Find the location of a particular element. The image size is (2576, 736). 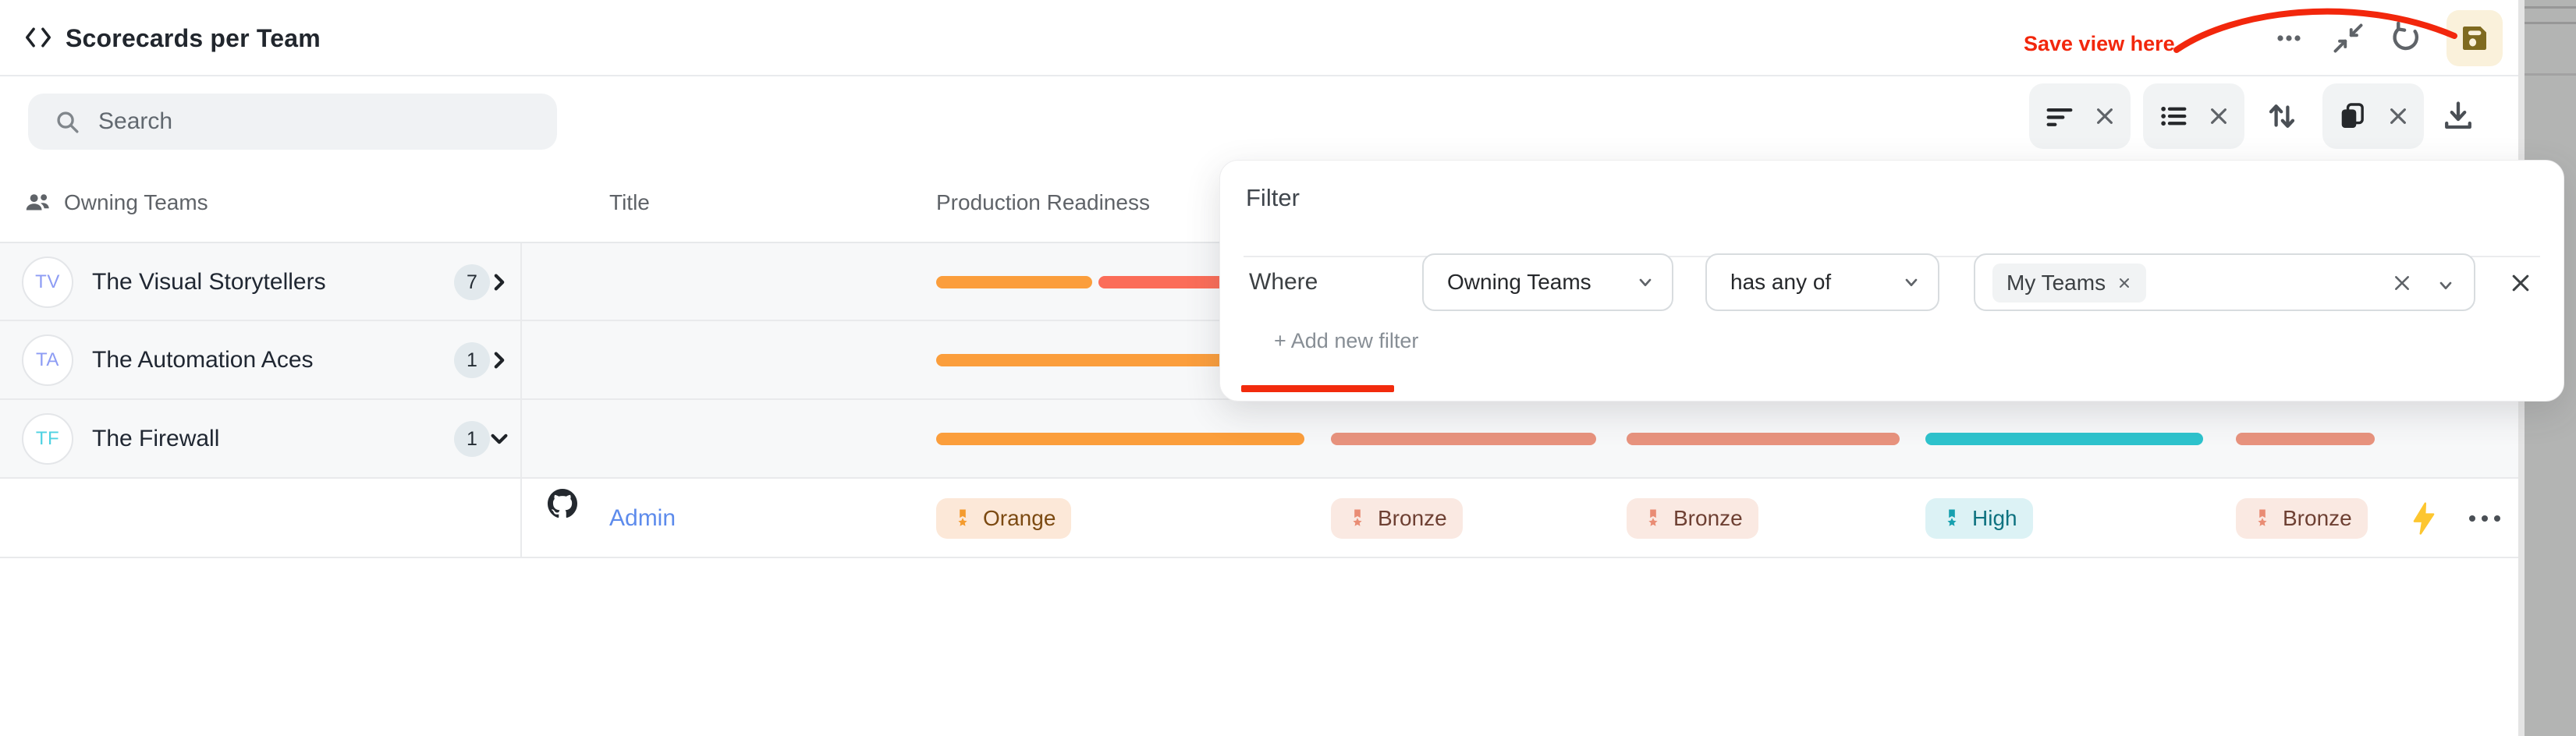

remove-filter-icon is located at coordinates (2520, 283).